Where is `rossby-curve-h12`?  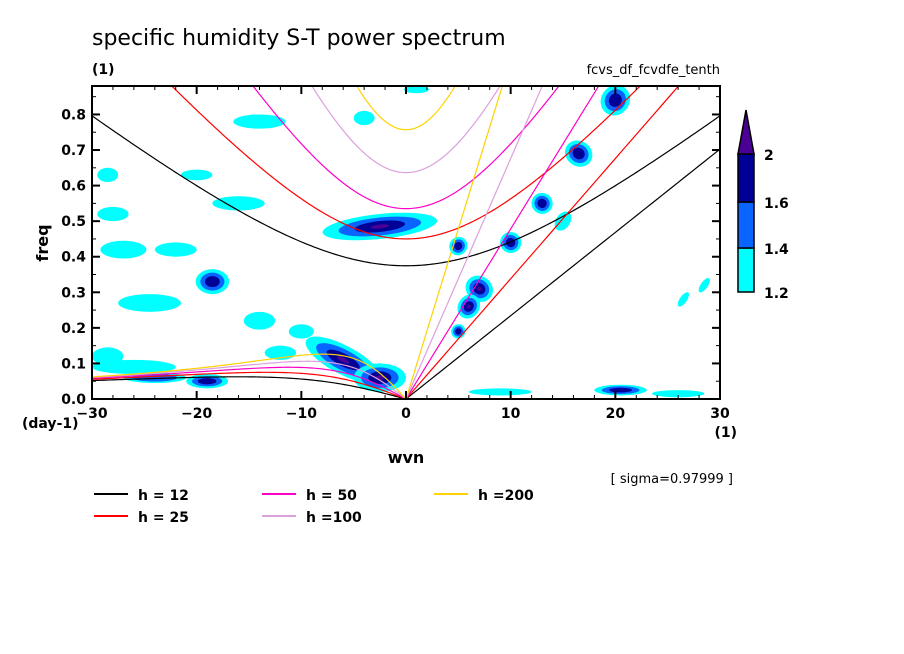 rossby-curve-h12 is located at coordinates (249, 387).